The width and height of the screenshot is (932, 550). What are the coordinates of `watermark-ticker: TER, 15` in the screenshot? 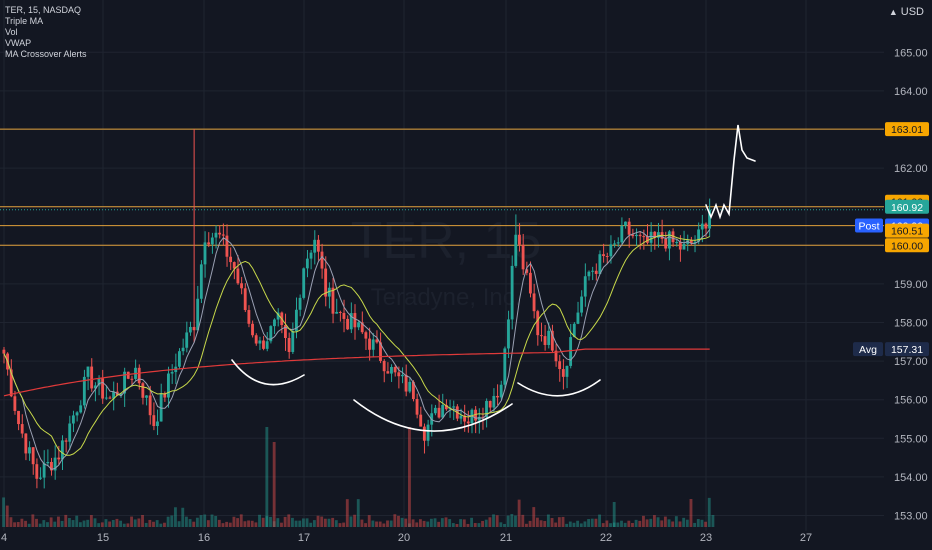 It's located at (446, 241).